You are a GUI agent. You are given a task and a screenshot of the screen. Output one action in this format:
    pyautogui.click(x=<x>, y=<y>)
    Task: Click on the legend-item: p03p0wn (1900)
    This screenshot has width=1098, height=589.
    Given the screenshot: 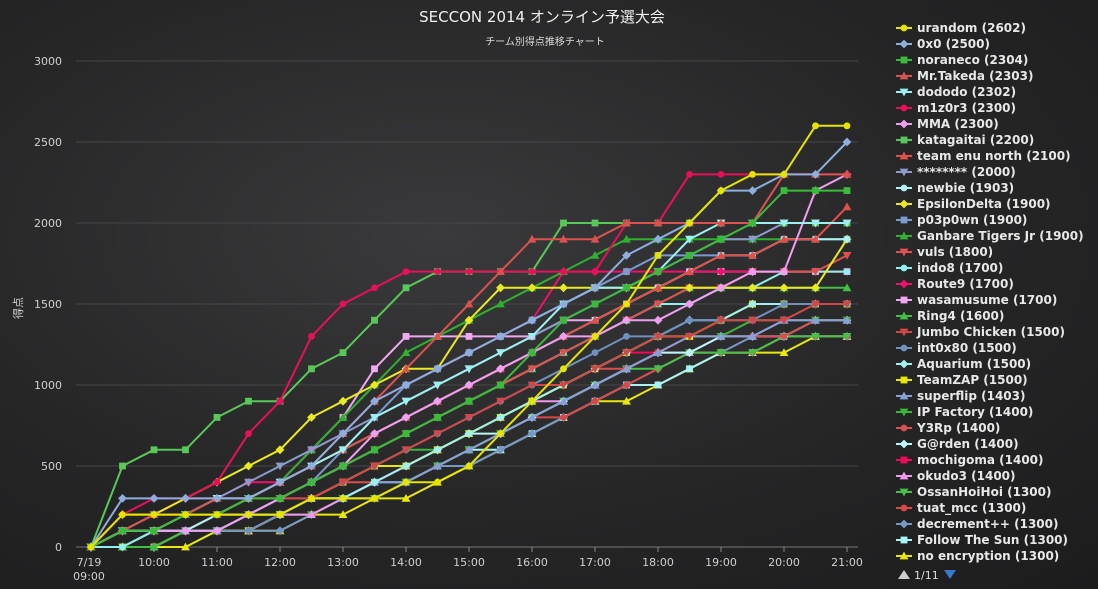 What is the action you would take?
    pyautogui.click(x=961, y=220)
    